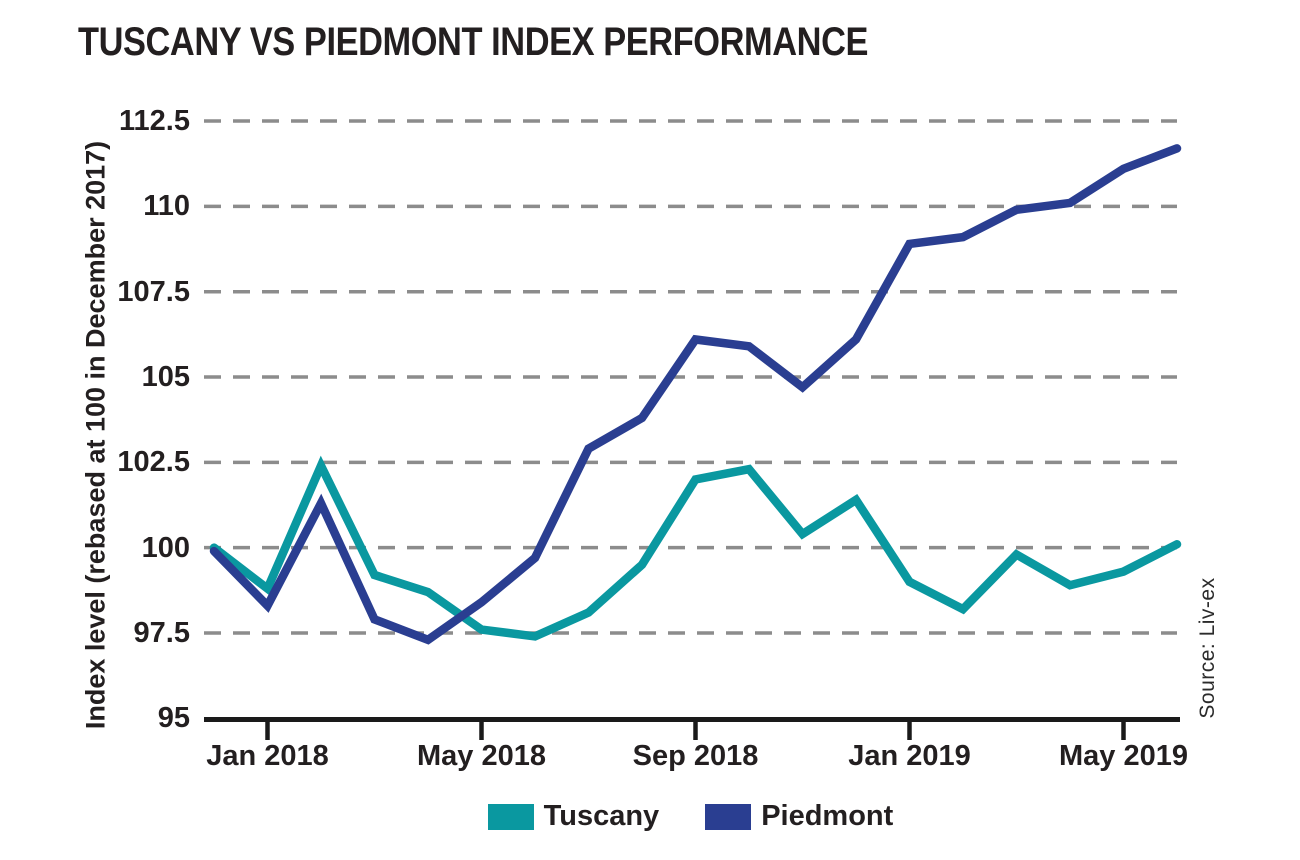 The height and width of the screenshot is (860, 1300). What do you see at coordinates (166, 206) in the screenshot?
I see `y-tick-label-110: 110` at bounding box center [166, 206].